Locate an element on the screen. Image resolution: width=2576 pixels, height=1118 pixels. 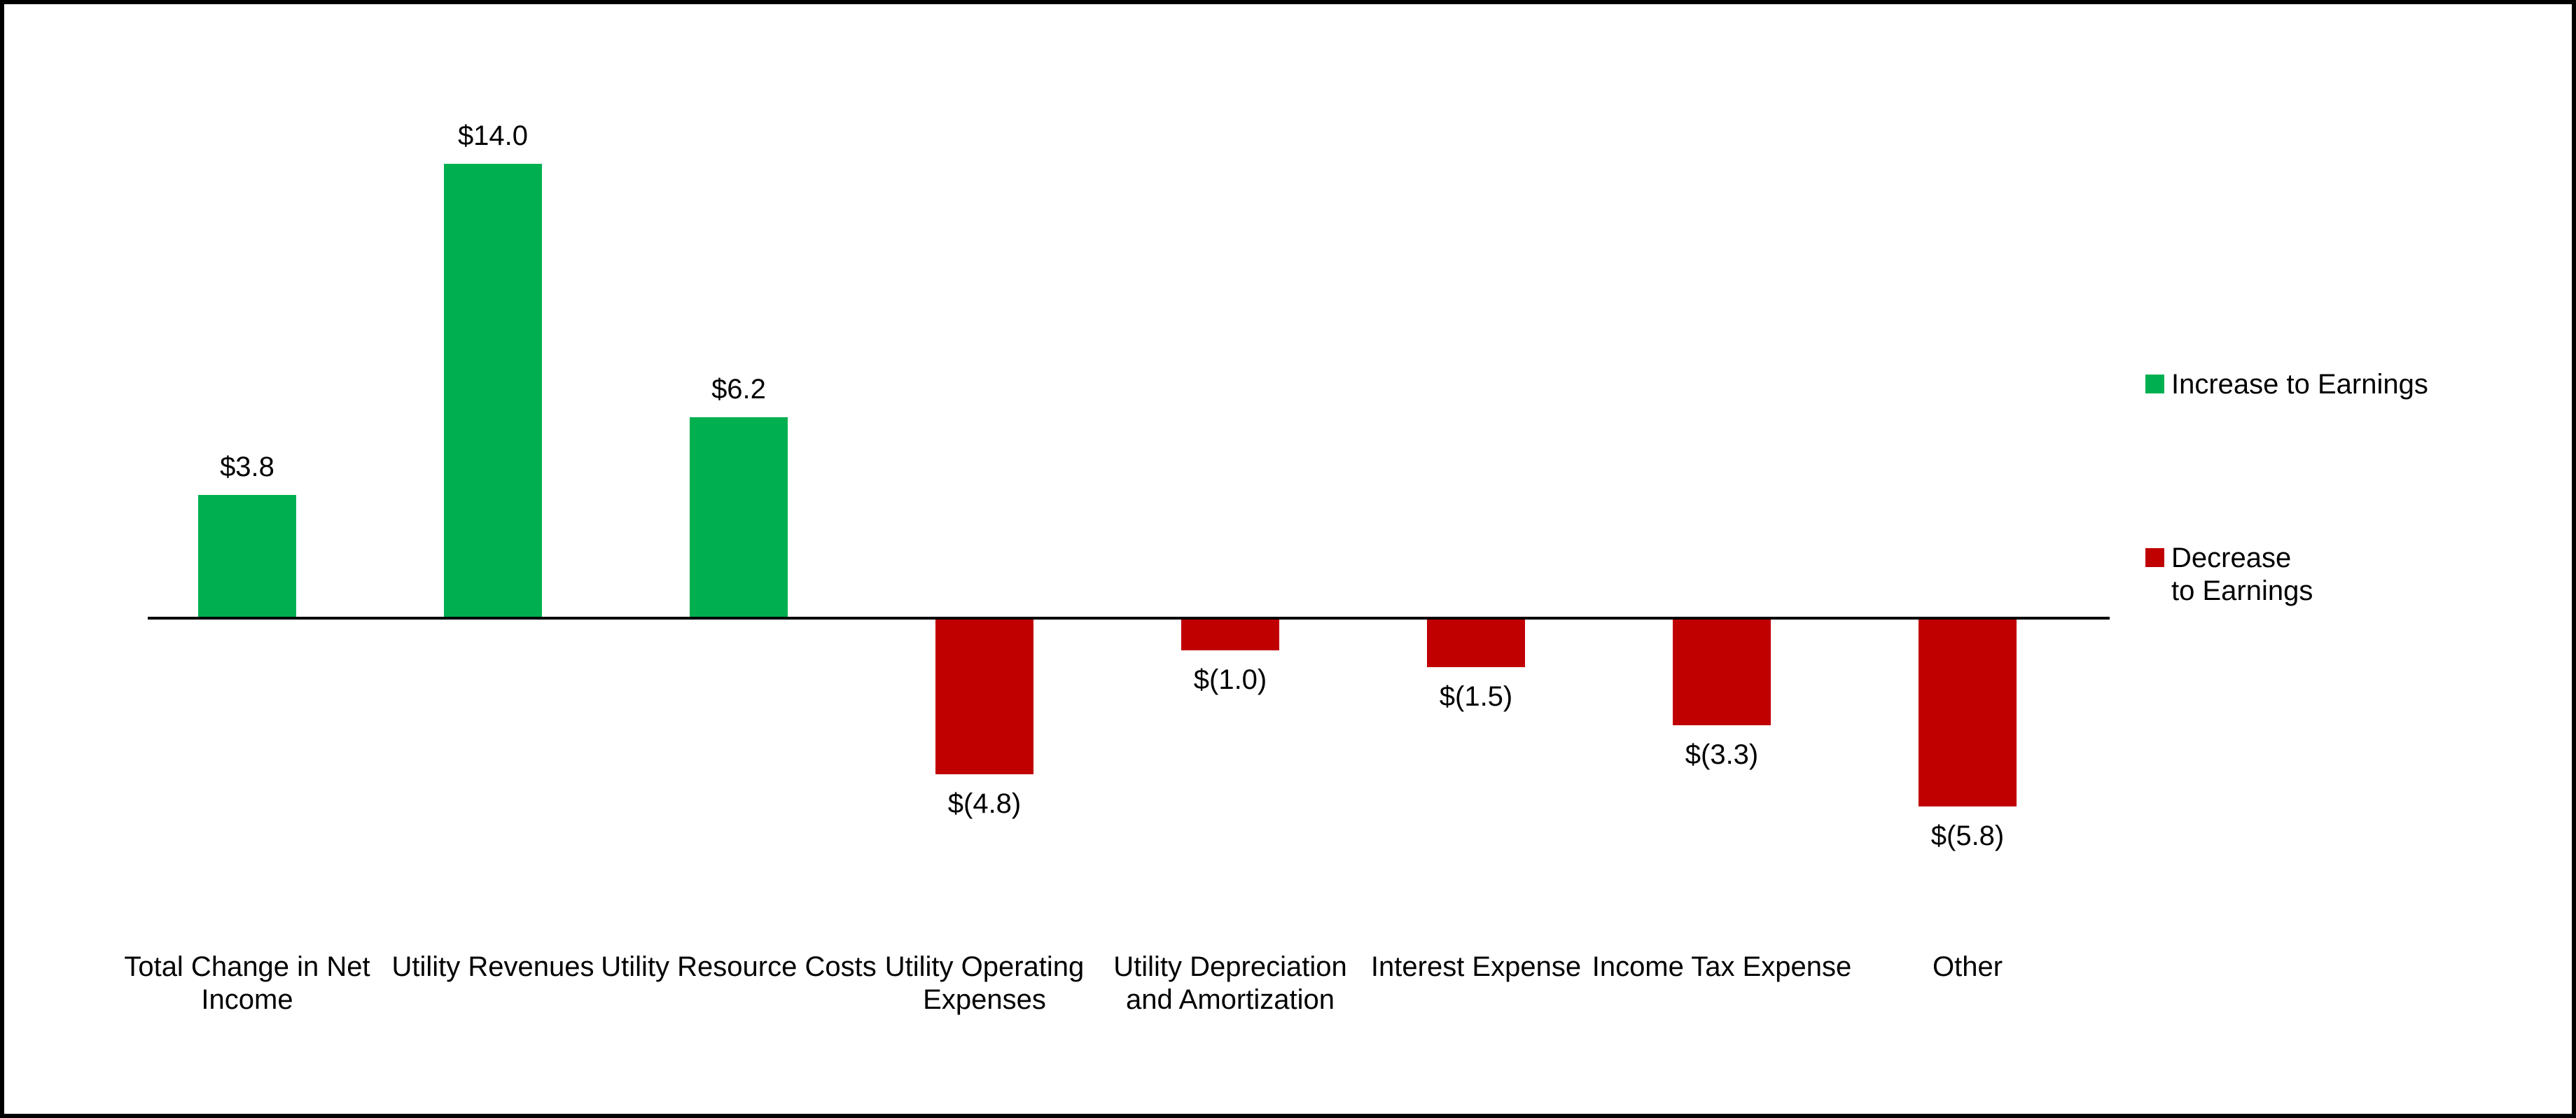
bar-other is located at coordinates (1968, 712).